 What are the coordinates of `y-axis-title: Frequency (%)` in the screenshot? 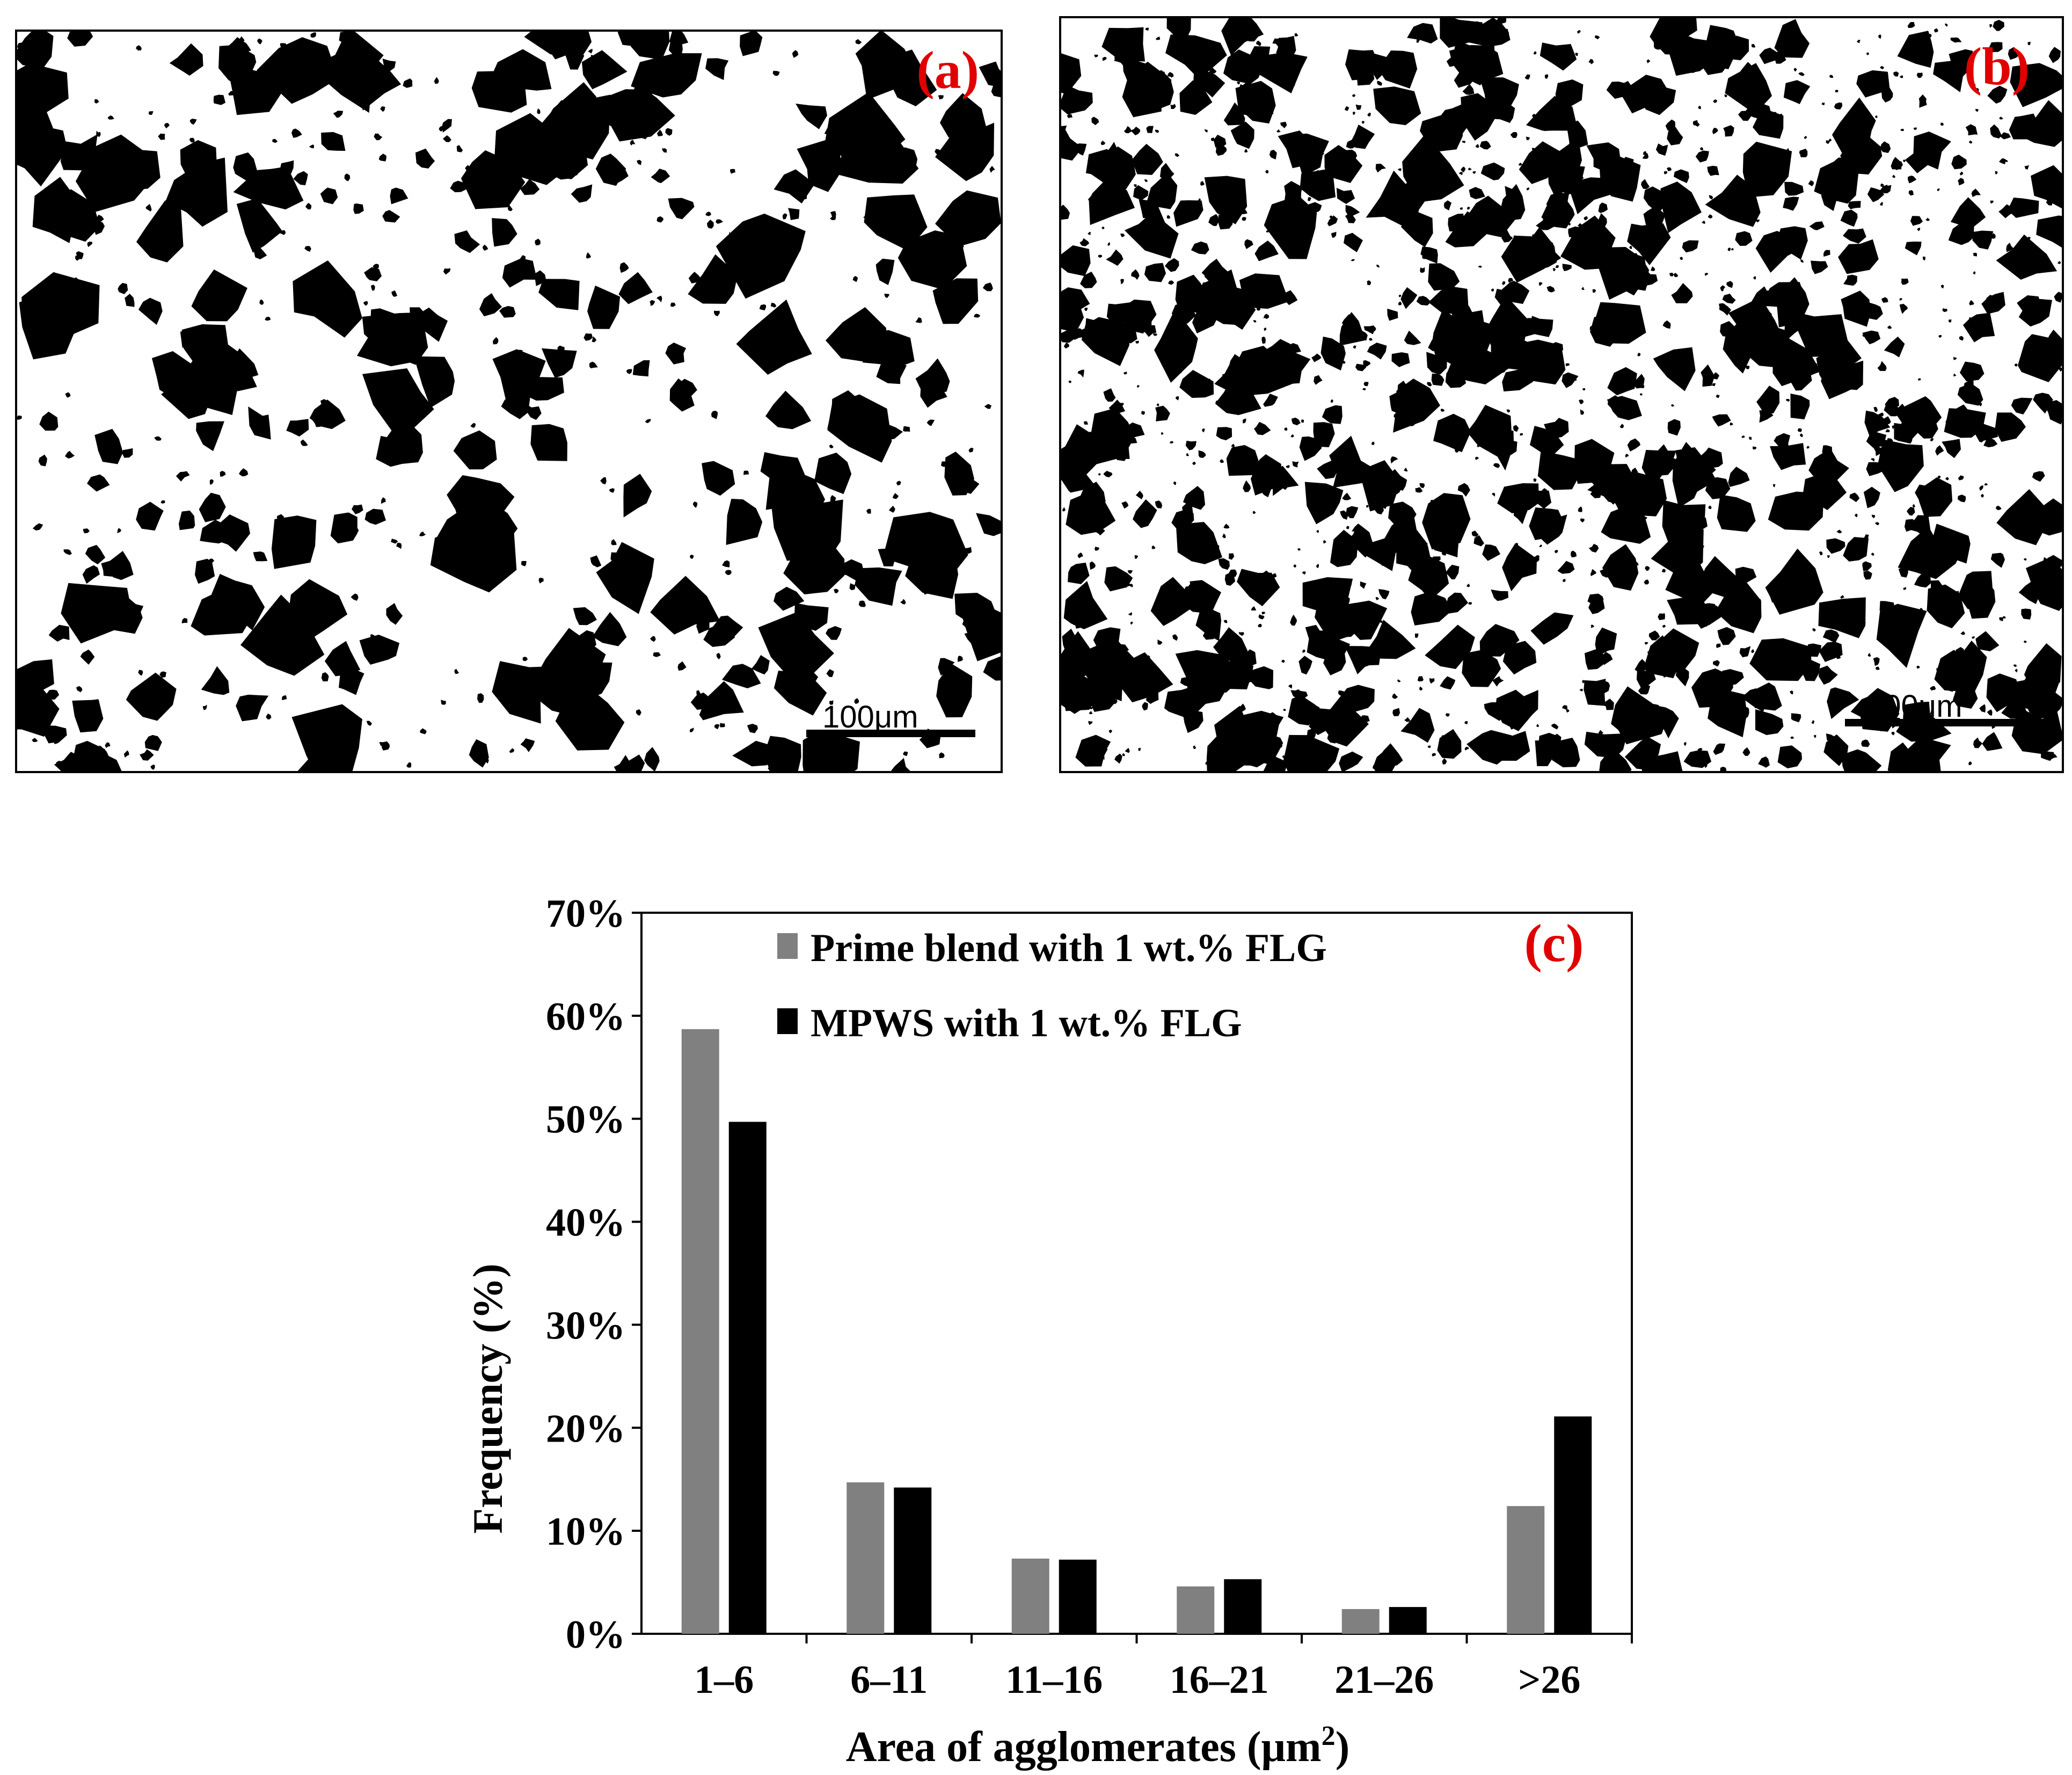 It's located at (488, 1398).